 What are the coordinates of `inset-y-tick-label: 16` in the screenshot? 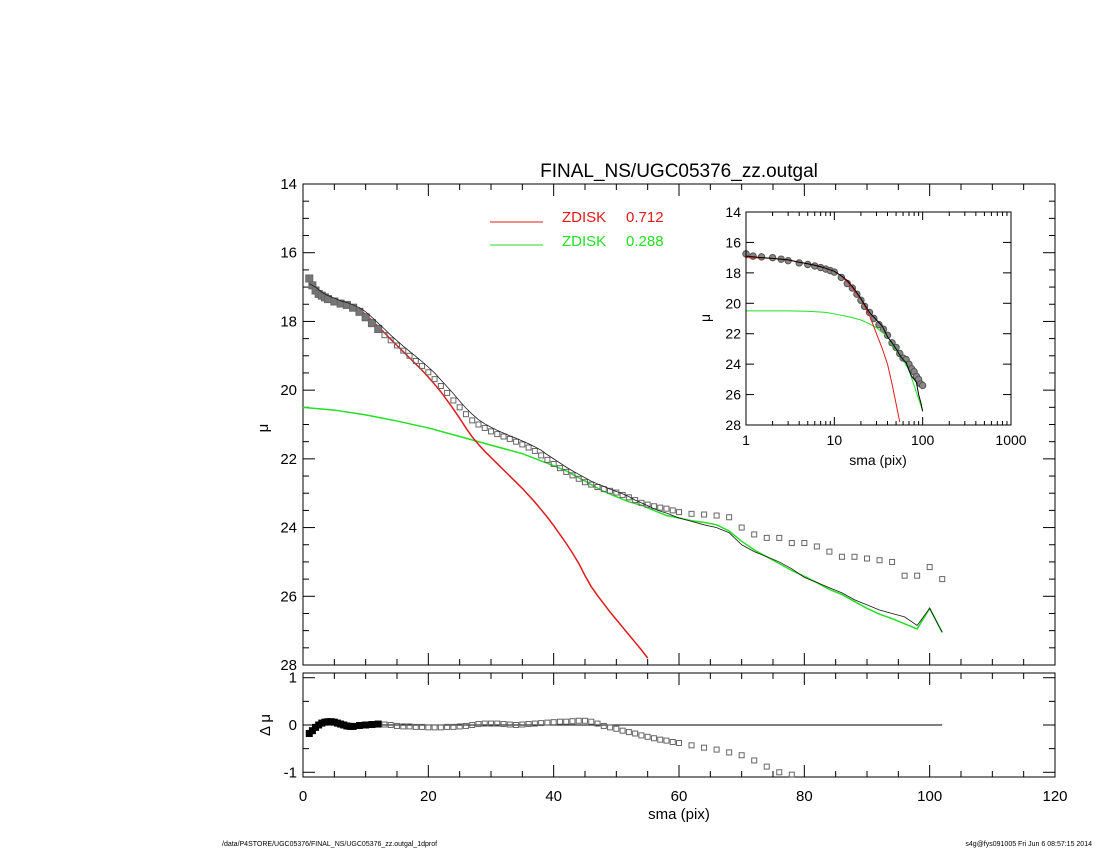 It's located at (733, 242).